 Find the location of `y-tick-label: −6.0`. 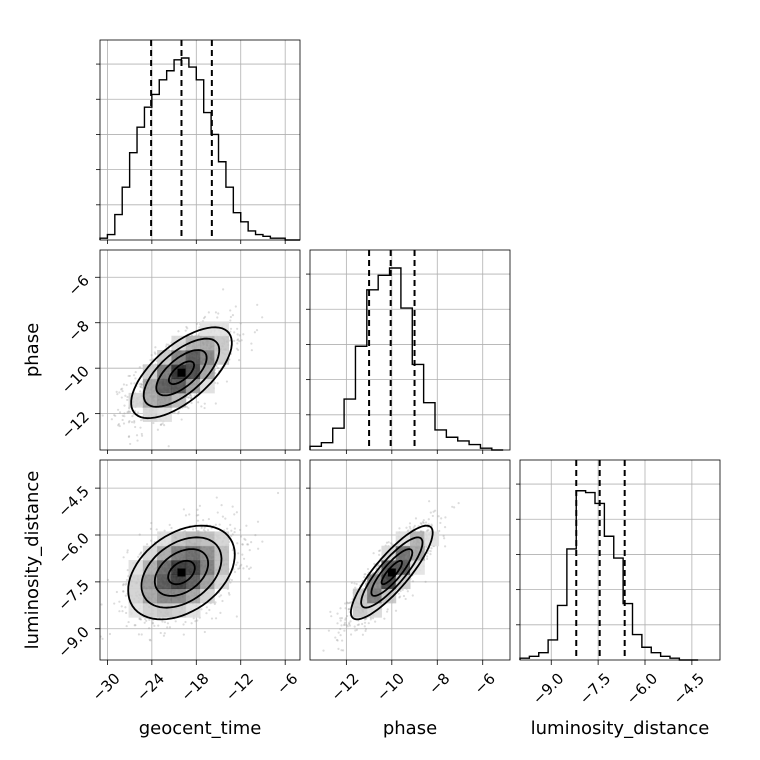

y-tick-label: −6.0 is located at coordinates (73, 548).